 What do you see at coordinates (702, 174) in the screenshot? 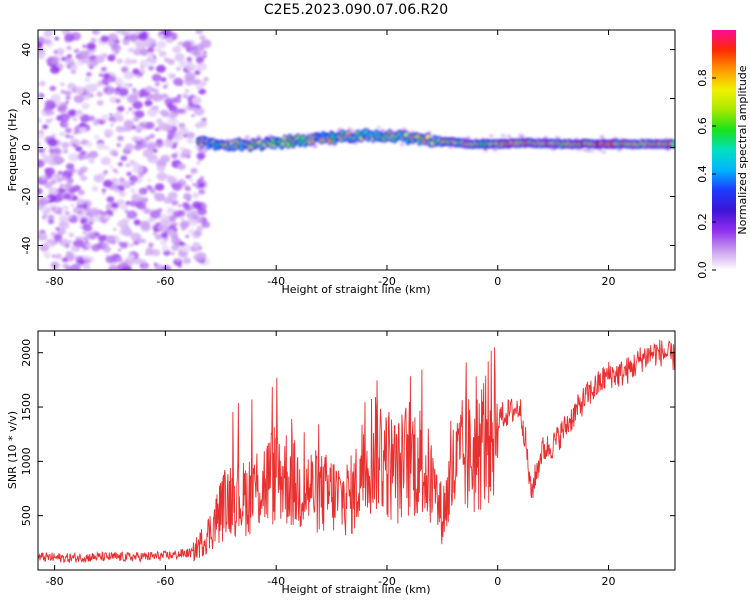
I see `colorbar-tick-label: 0.4` at bounding box center [702, 174].